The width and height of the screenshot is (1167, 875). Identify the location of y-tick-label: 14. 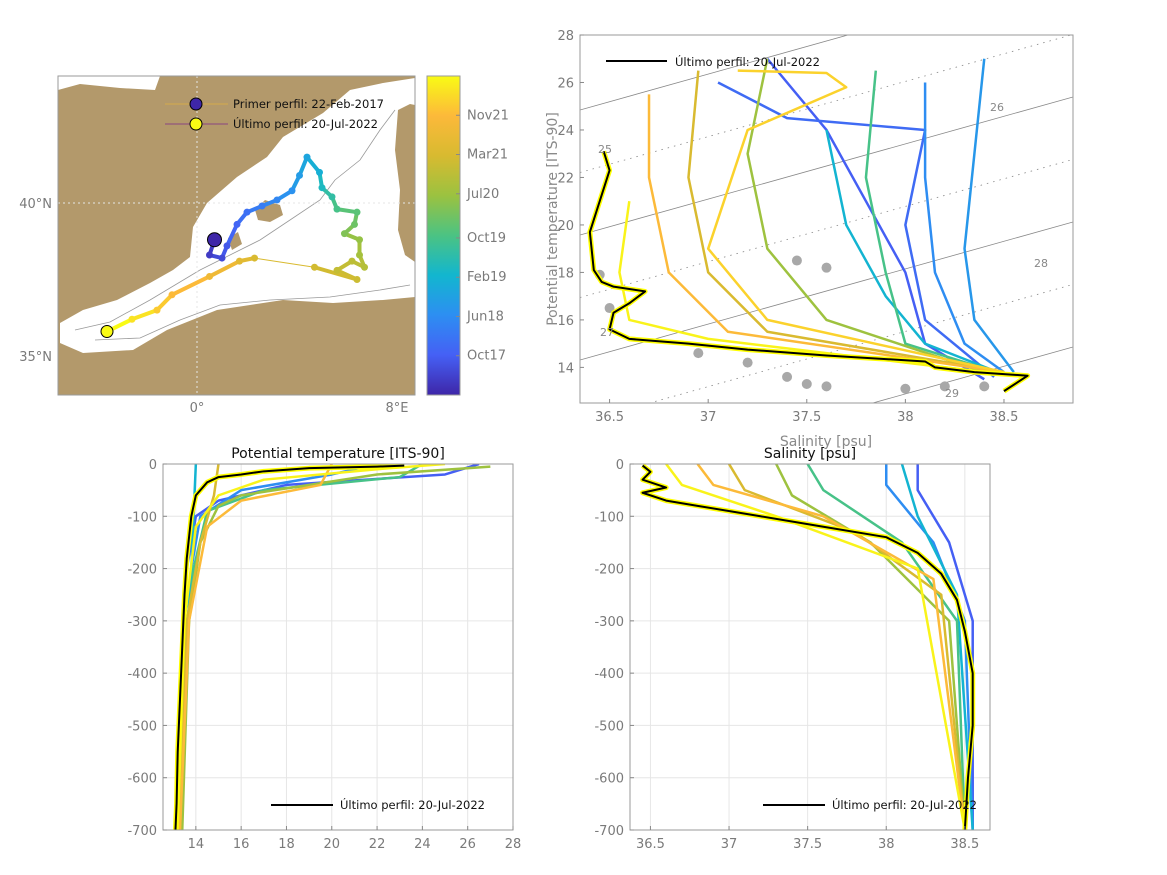
(565, 368).